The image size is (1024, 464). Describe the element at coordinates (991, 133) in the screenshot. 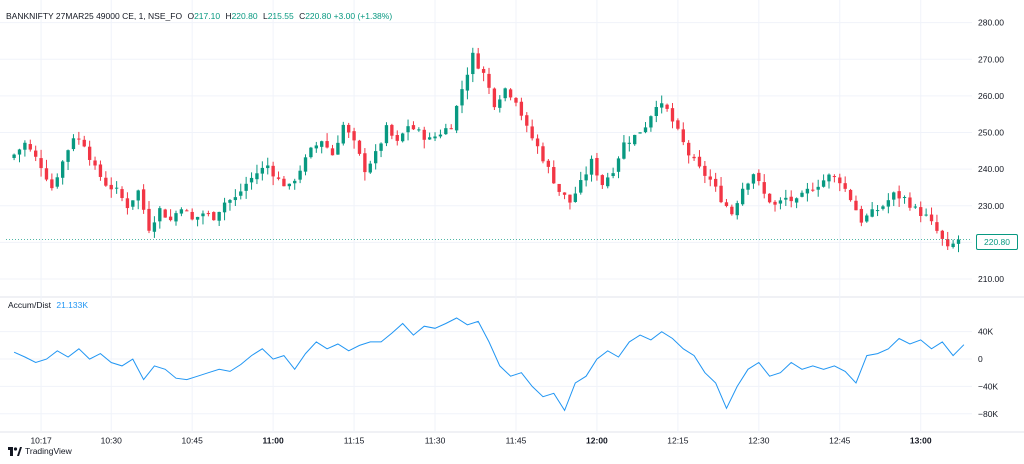

I see `price-tick-label: 250.00` at that location.